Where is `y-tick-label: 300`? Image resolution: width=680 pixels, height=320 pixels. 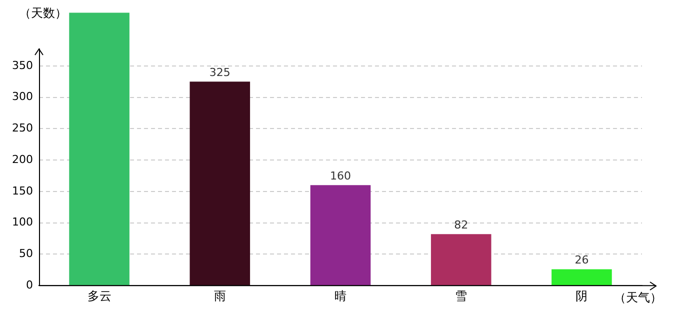 y-tick-label: 300 is located at coordinates (22, 97).